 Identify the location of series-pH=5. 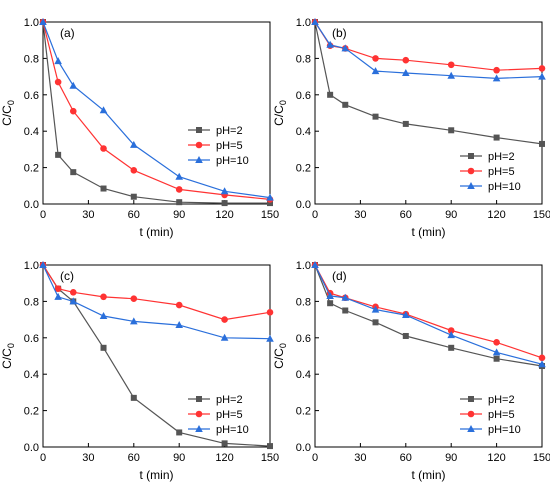
(428, 46).